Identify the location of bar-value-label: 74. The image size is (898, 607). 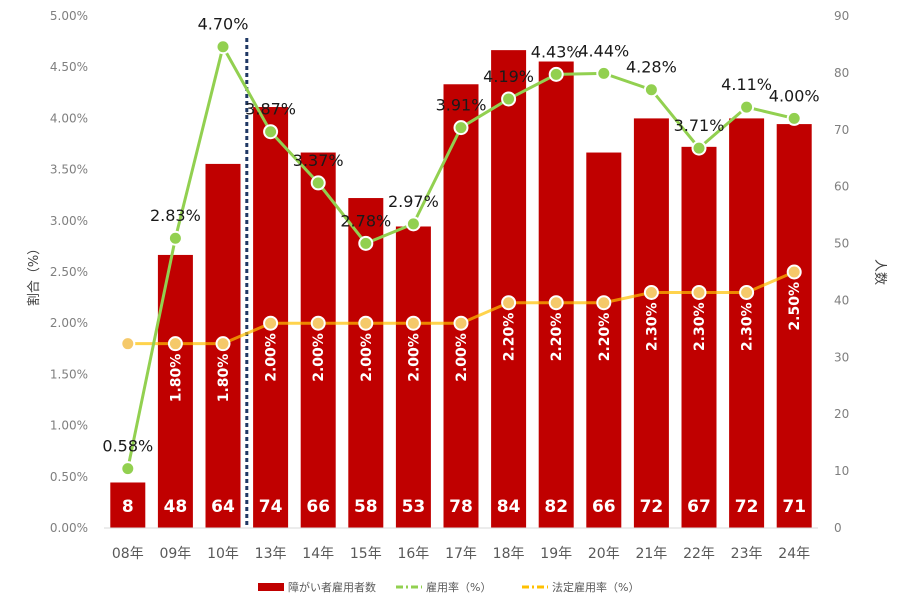
(271, 507).